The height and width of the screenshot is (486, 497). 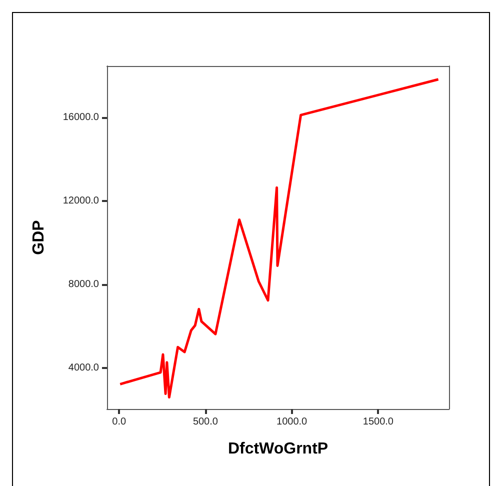 What do you see at coordinates (119, 422) in the screenshot?
I see `x-tick-label: 0.0` at bounding box center [119, 422].